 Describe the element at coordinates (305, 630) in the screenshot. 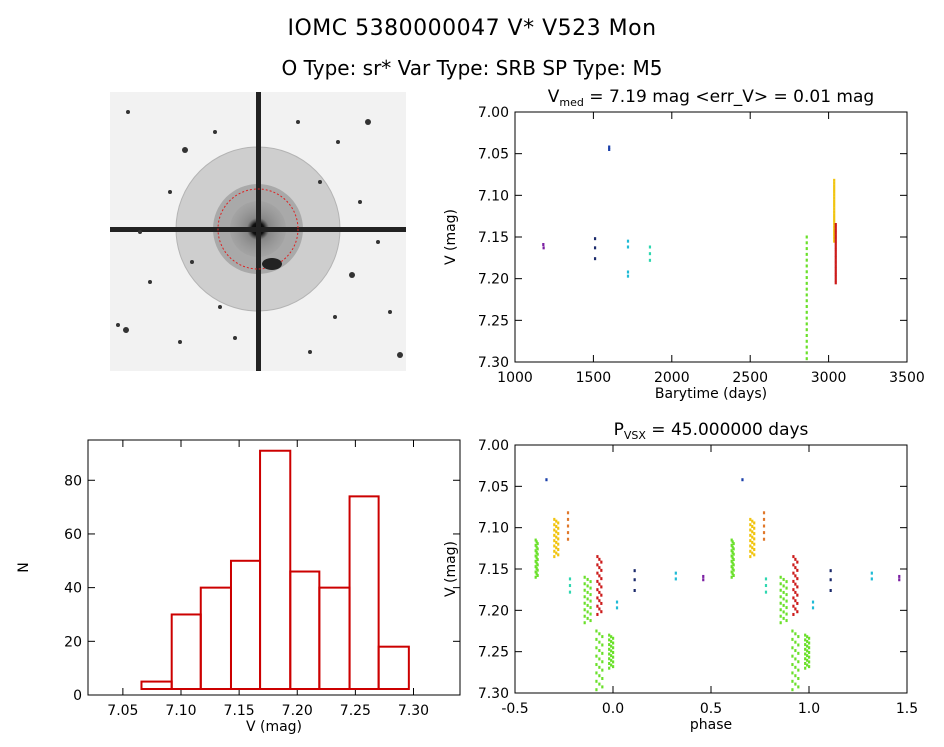

I see `histogram-bar` at that location.